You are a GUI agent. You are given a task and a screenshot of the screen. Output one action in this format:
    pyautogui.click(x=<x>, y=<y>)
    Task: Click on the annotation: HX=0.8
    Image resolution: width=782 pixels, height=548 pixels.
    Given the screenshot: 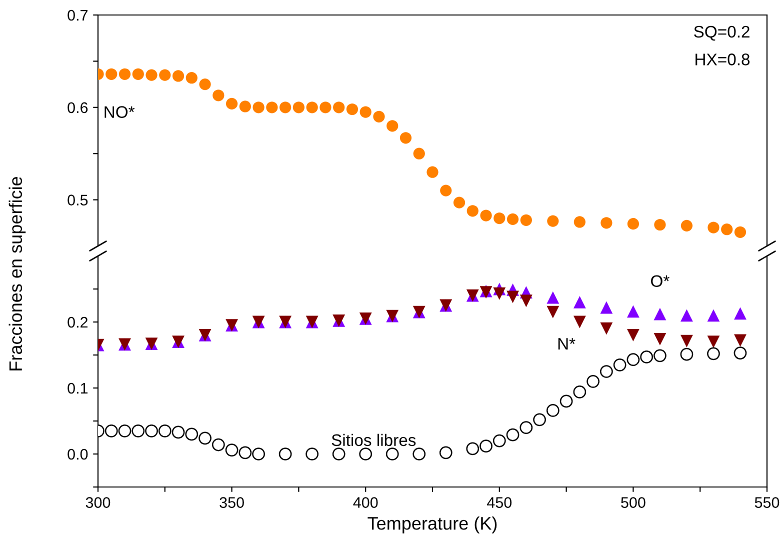 What is the action you would take?
    pyautogui.click(x=723, y=60)
    